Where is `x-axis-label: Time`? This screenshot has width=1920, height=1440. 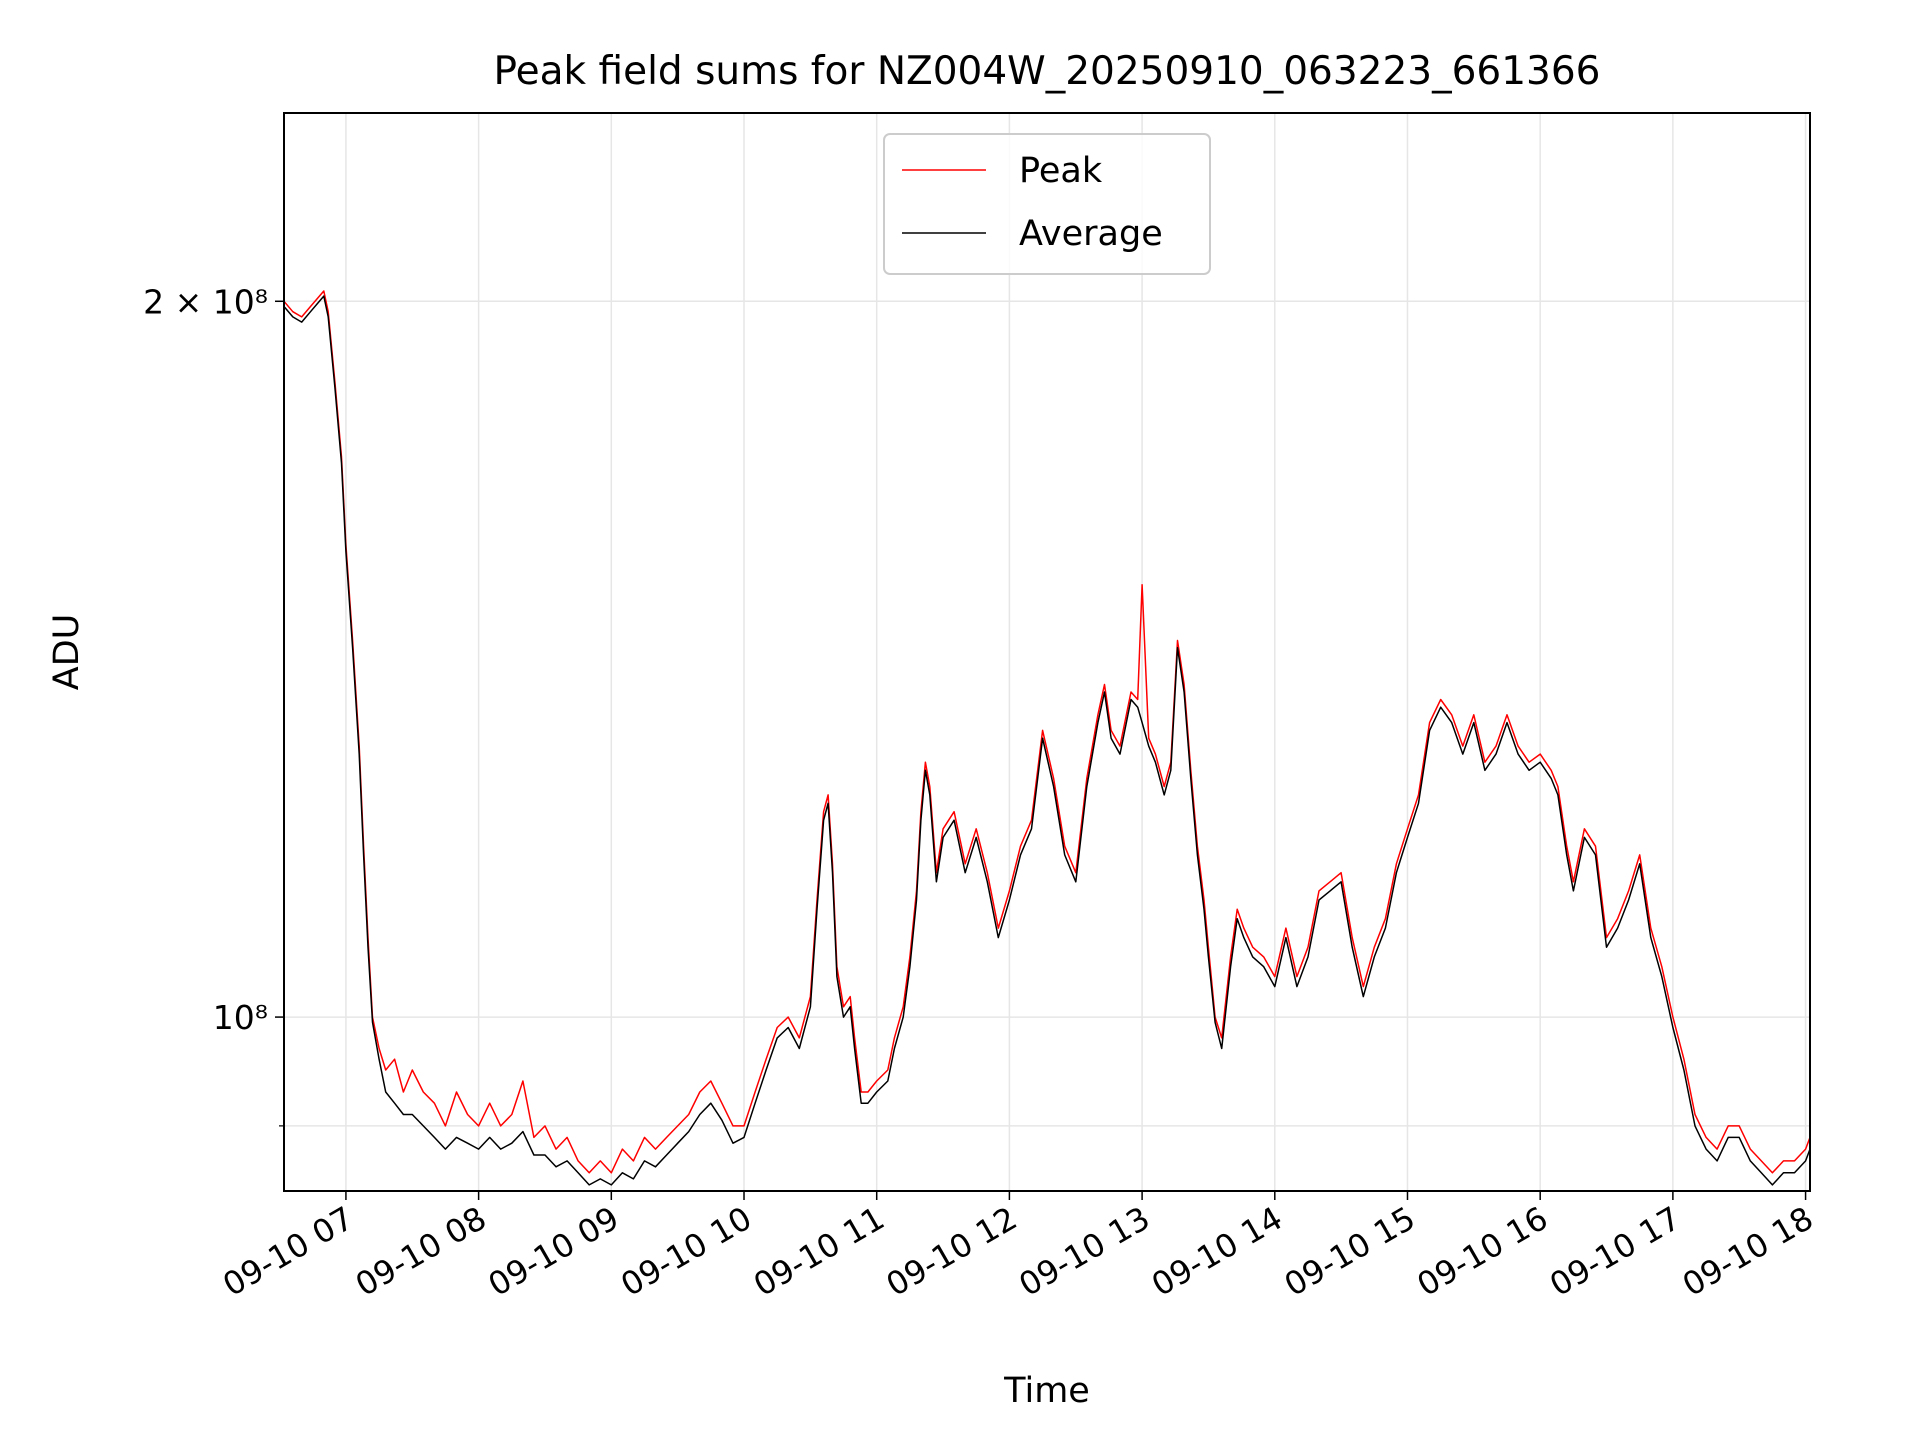
x-axis-label: Time is located at coordinates (1046, 1391).